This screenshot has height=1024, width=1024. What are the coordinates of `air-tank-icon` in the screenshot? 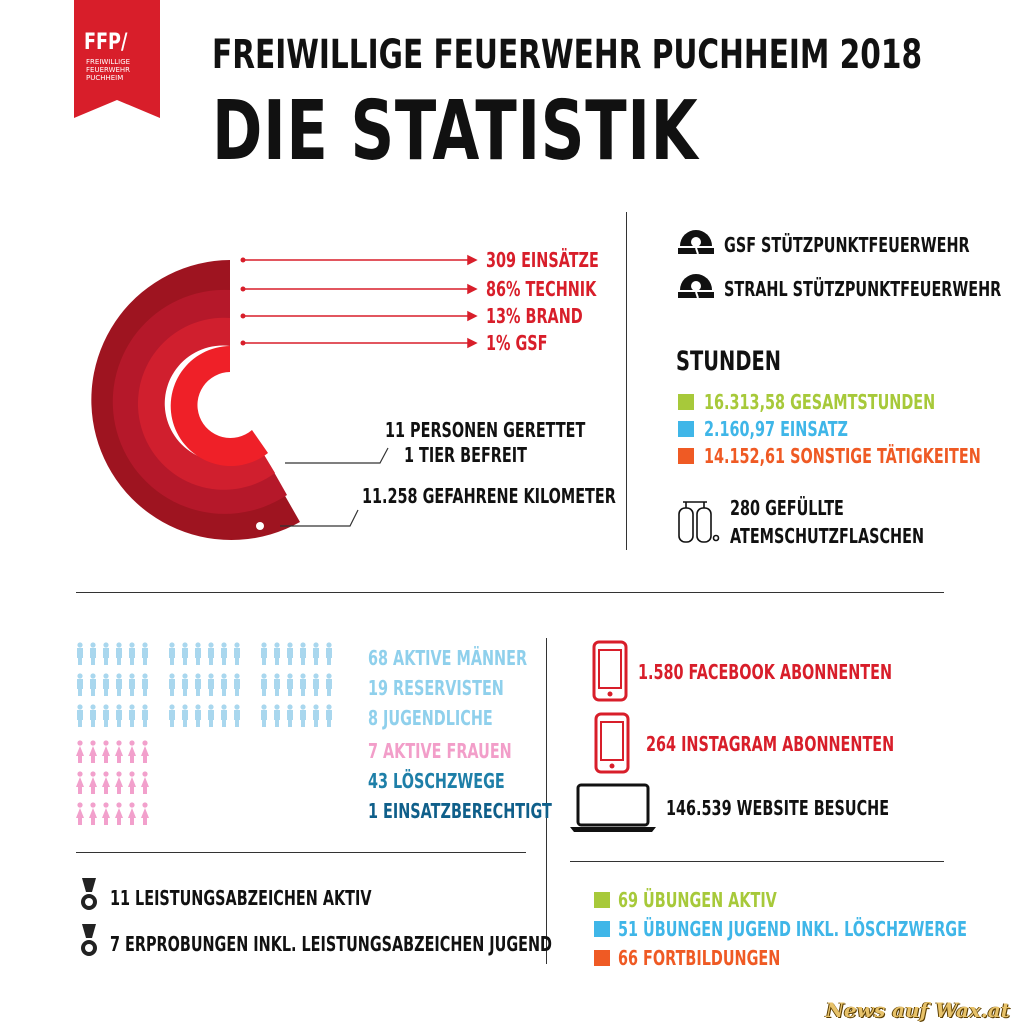 It's located at (699, 522).